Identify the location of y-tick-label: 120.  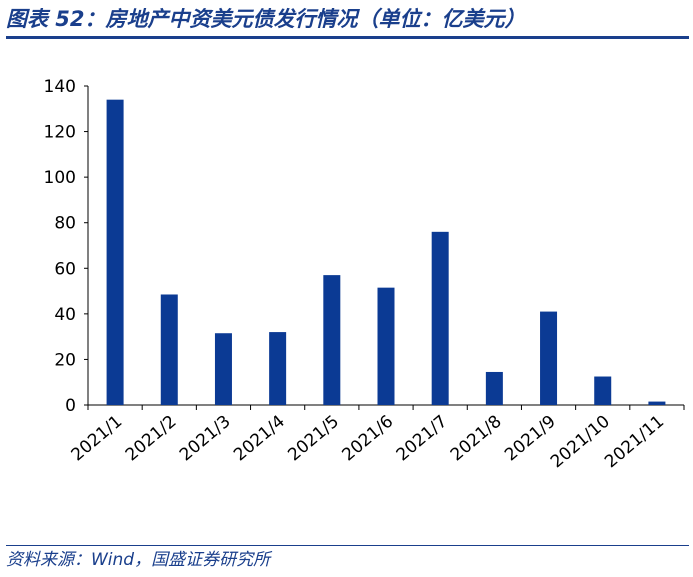
(60, 133).